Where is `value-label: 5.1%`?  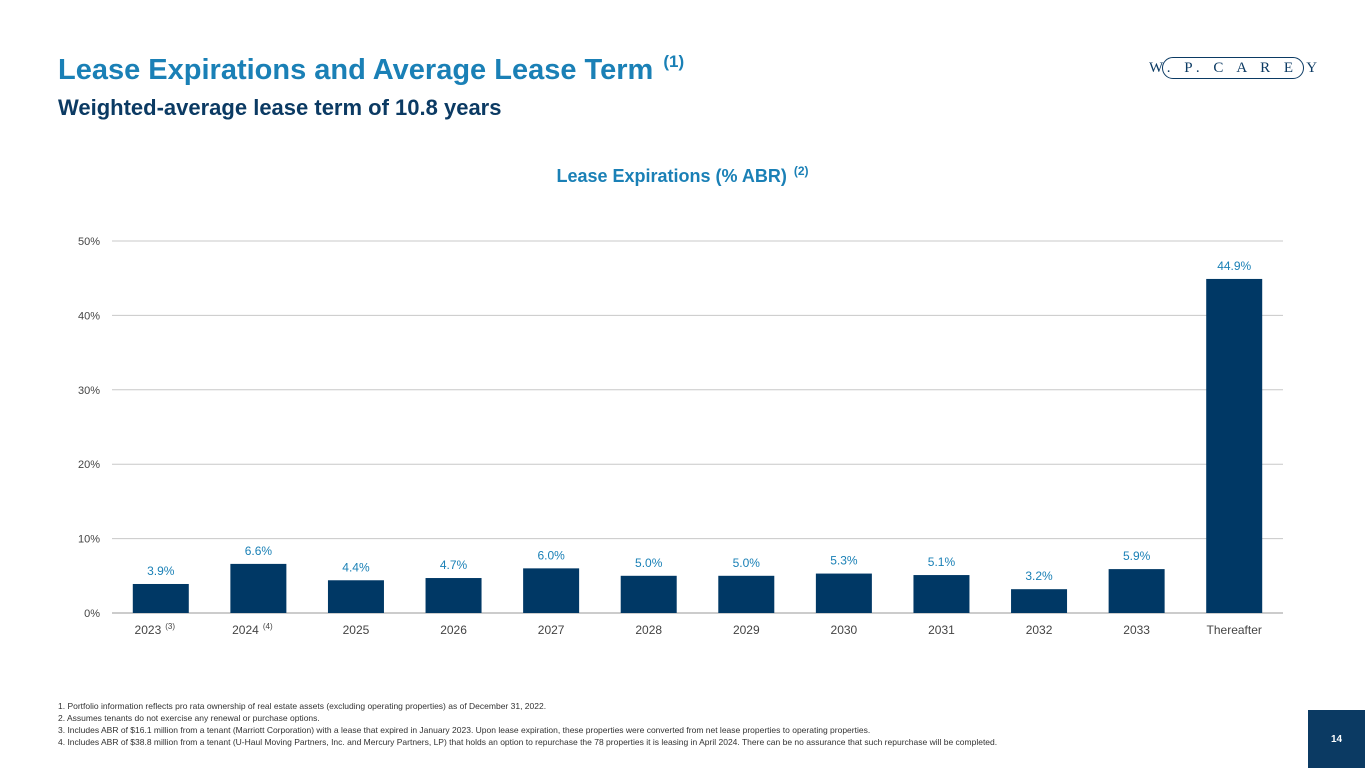 value-label: 5.1% is located at coordinates (942, 562).